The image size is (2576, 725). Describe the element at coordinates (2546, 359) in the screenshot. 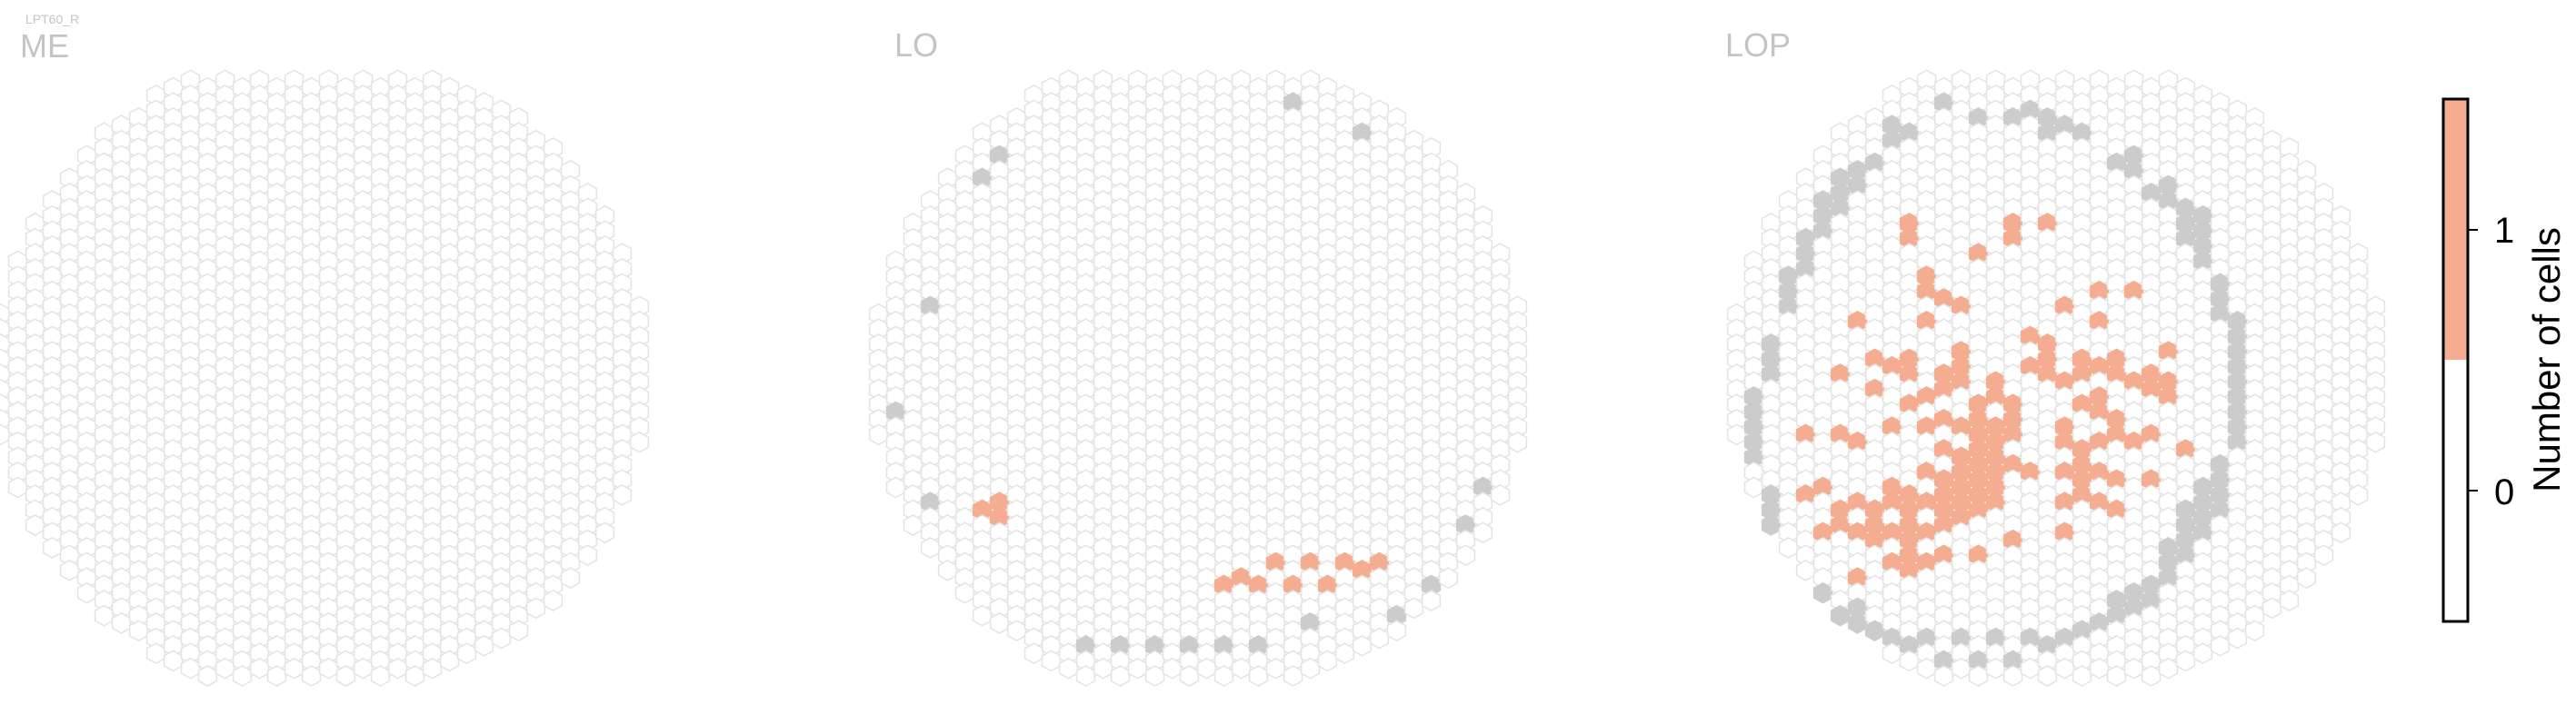

I see `colorbar-label: Number of cells` at that location.